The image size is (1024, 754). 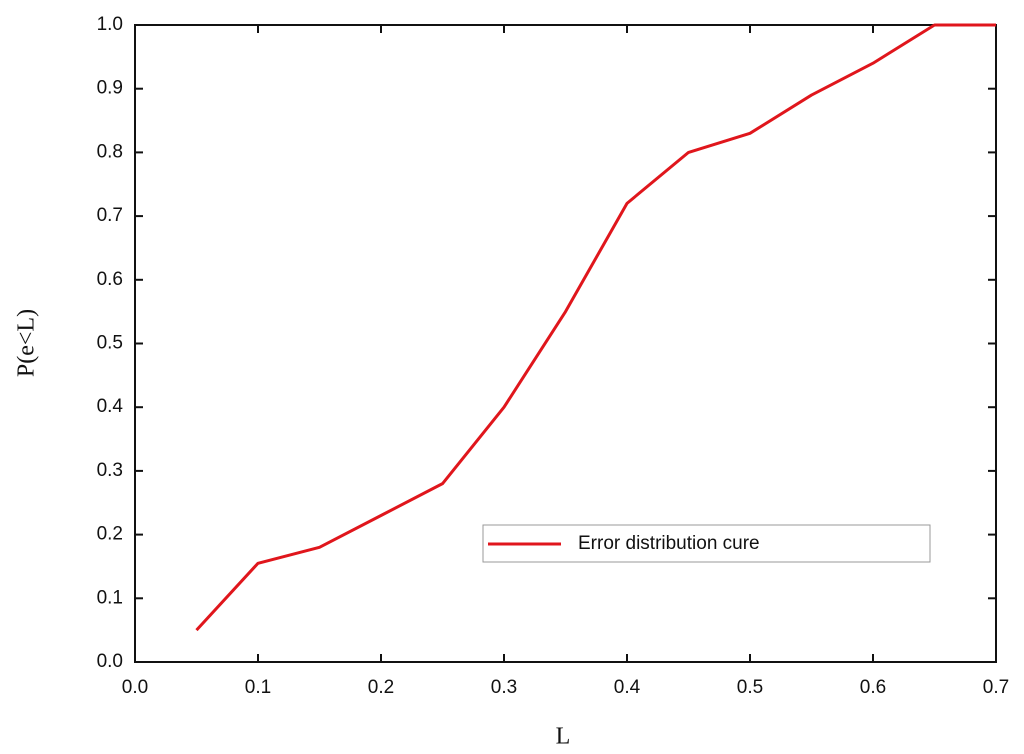 I want to click on x-tick-label: 0.1, so click(x=258, y=687).